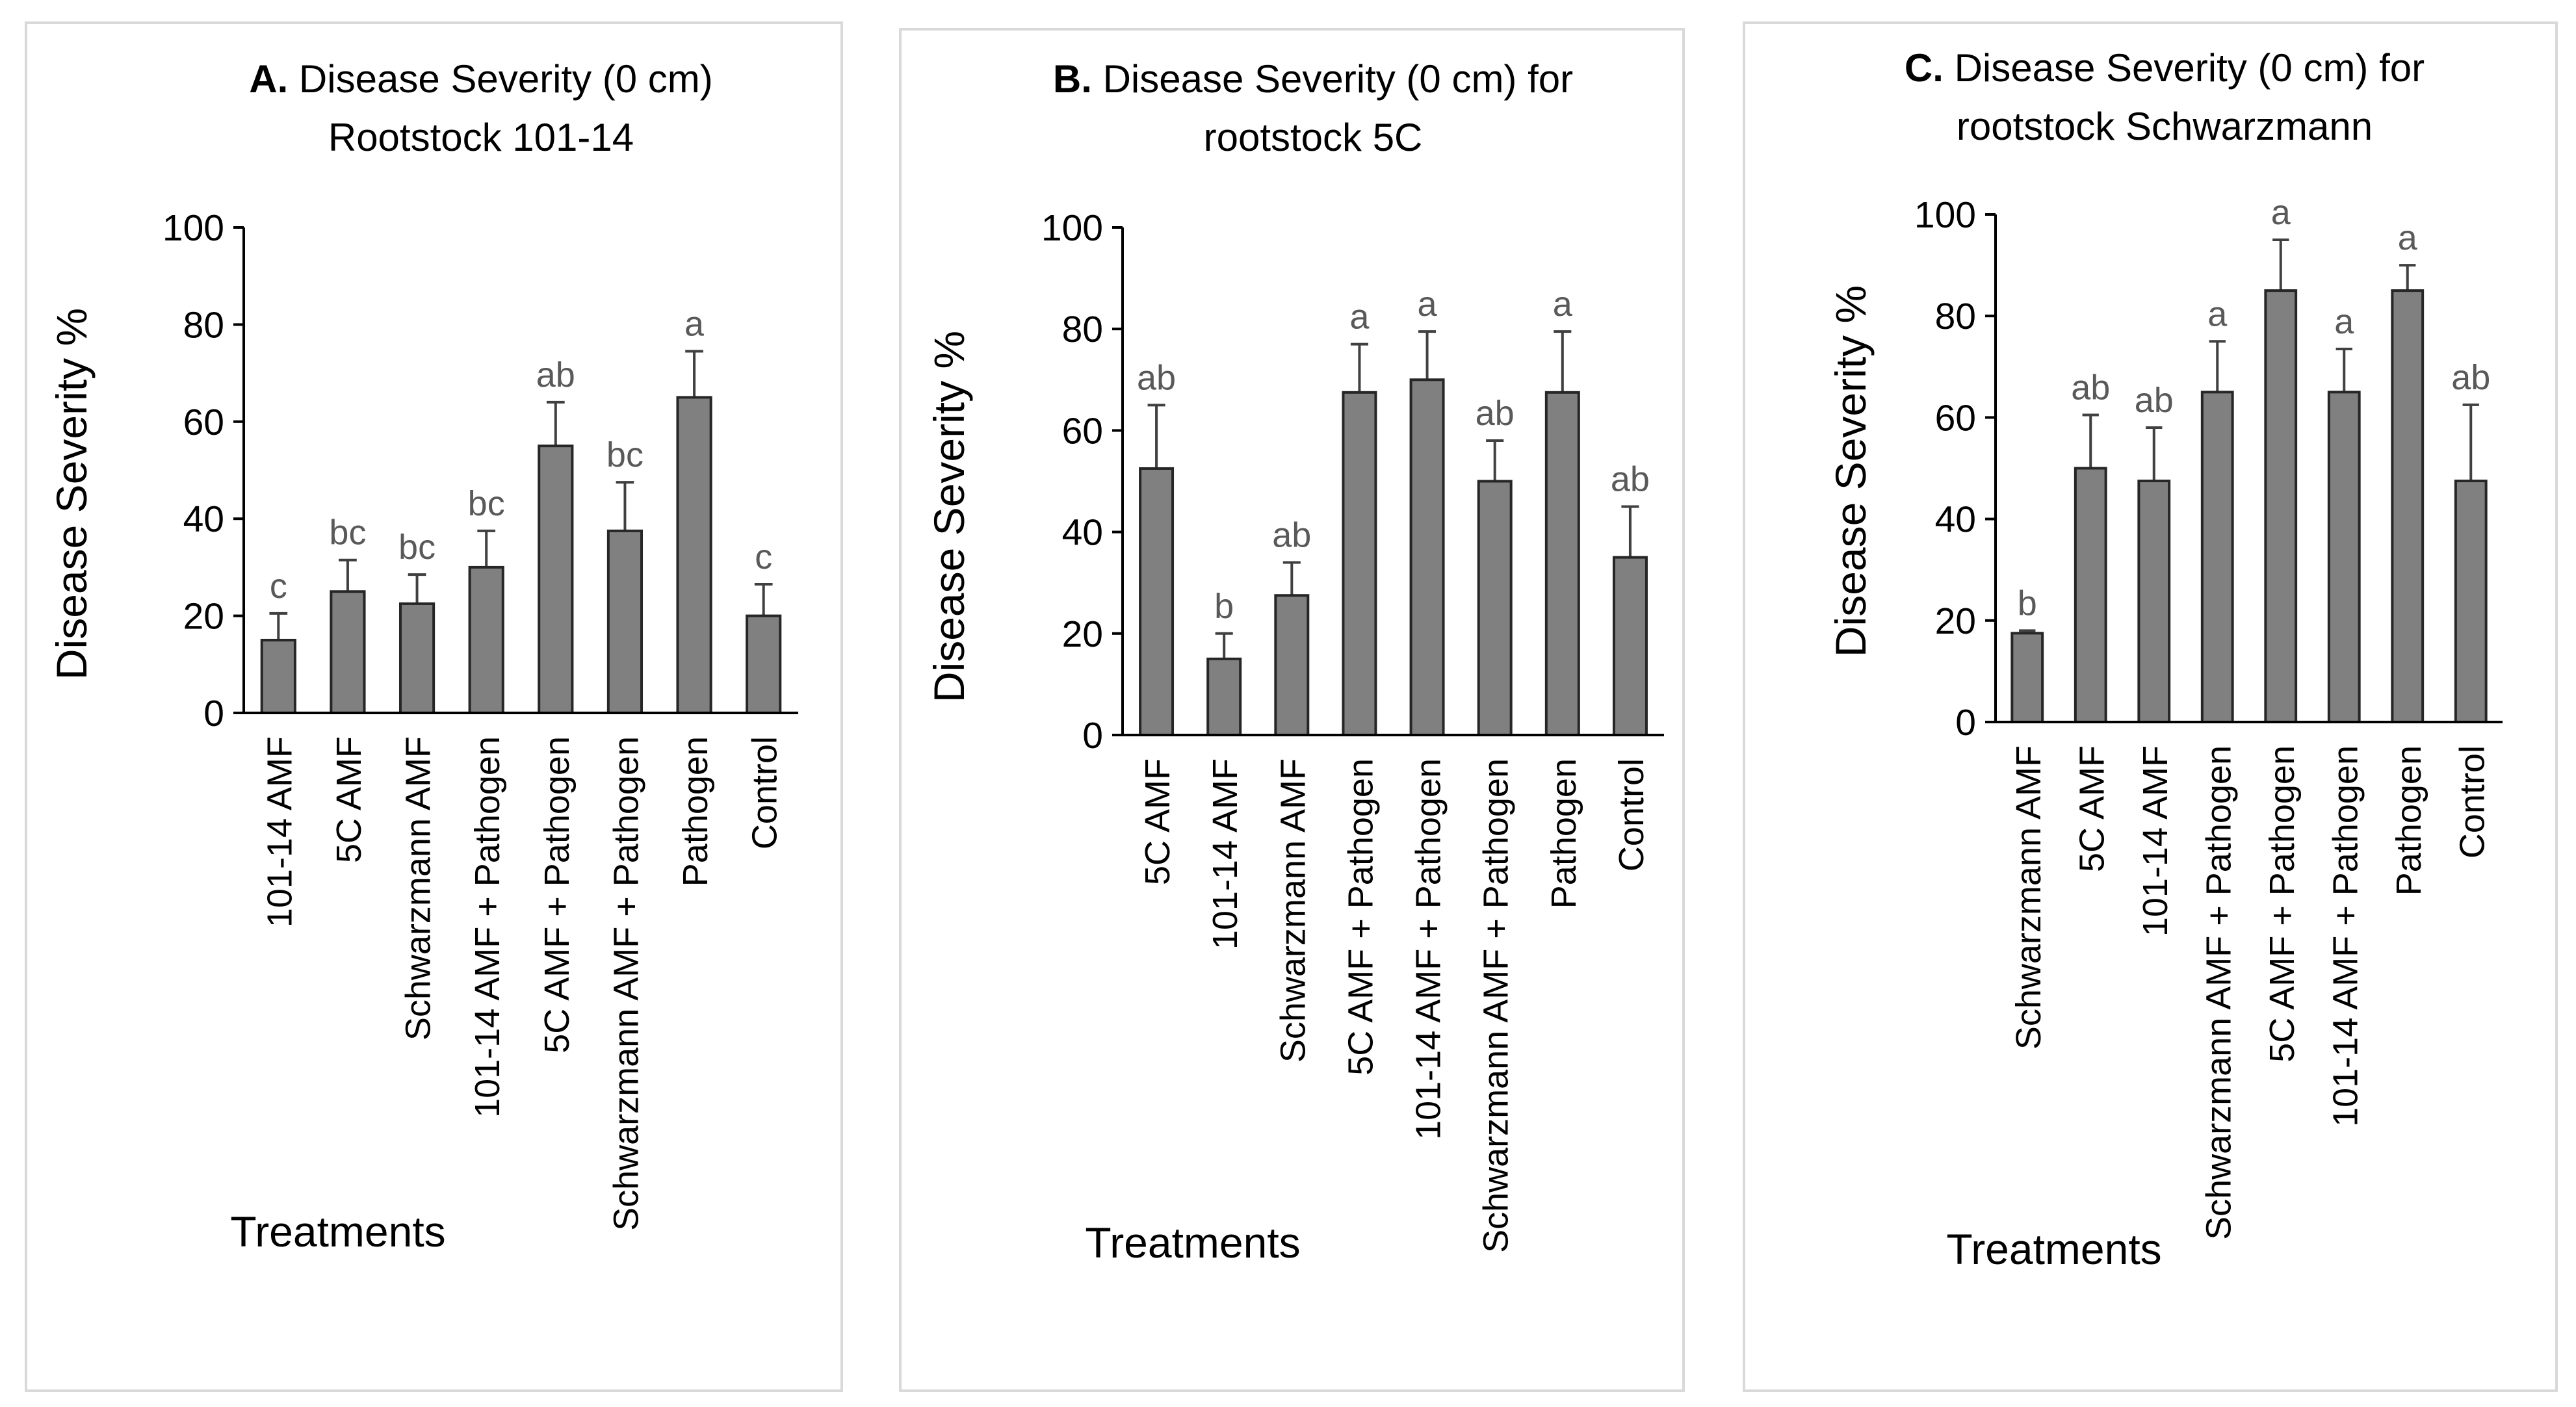  I want to click on panel-a-y-axis-label: Disease Severity %, so click(71, 494).